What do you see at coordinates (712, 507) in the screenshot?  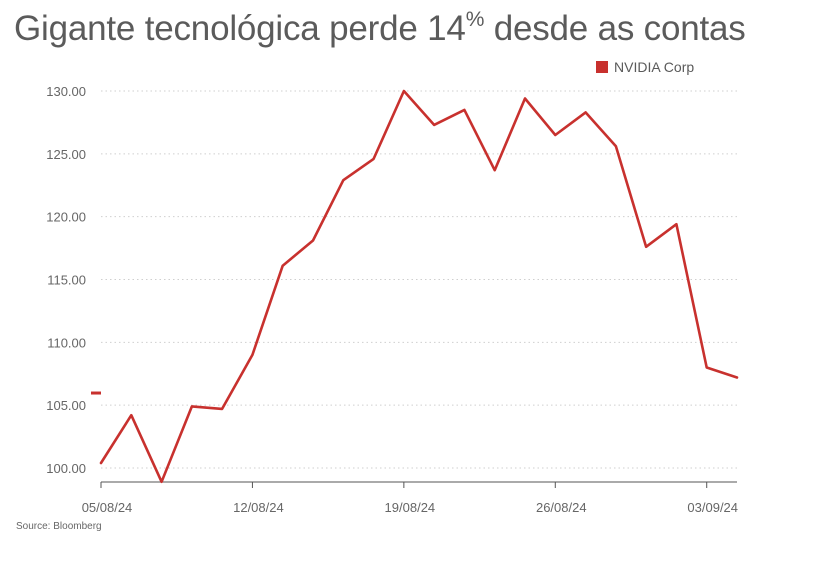 I see `x-tick-label: 03/09/24` at bounding box center [712, 507].